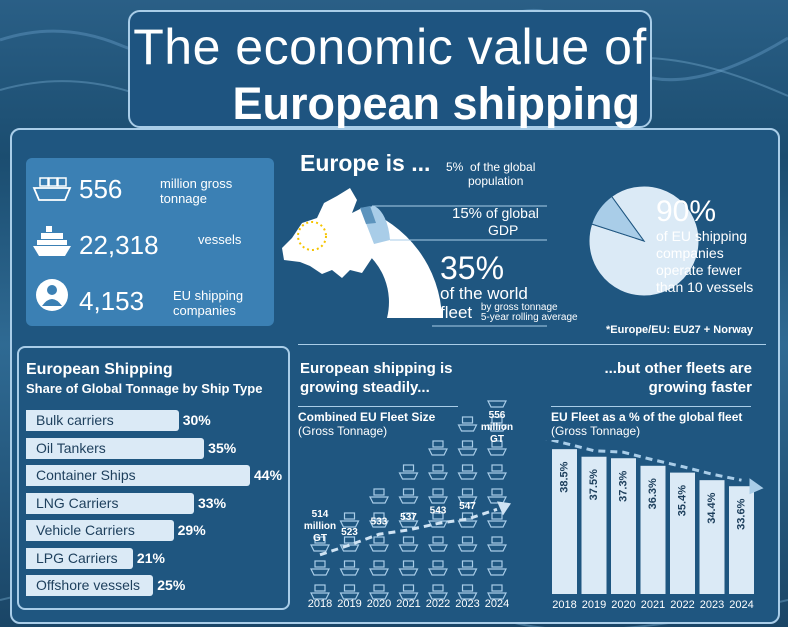  I want to click on stat-value: 22,318, so click(119, 245).